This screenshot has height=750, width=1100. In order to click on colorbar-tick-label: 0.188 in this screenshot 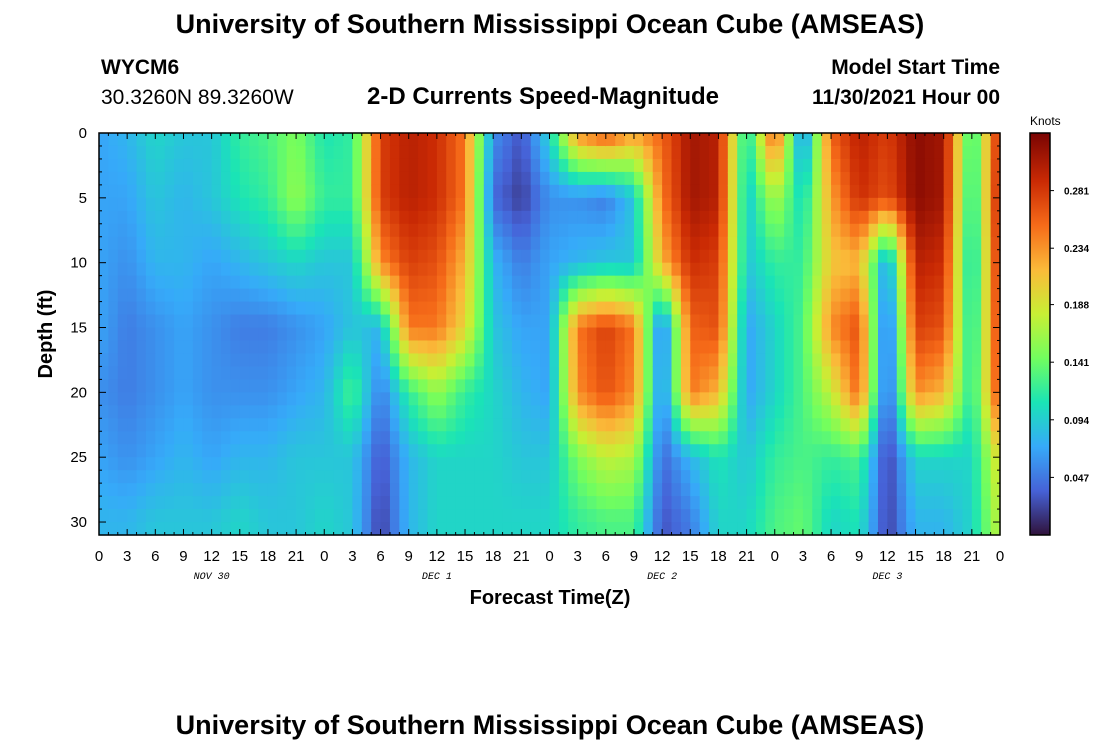, I will do `click(1076, 306)`.